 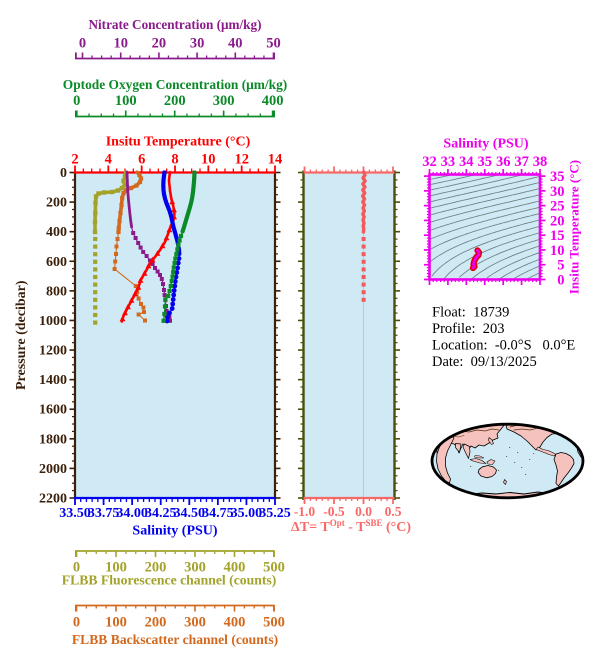 I want to click on svg-text: 25, so click(x=557, y=207).